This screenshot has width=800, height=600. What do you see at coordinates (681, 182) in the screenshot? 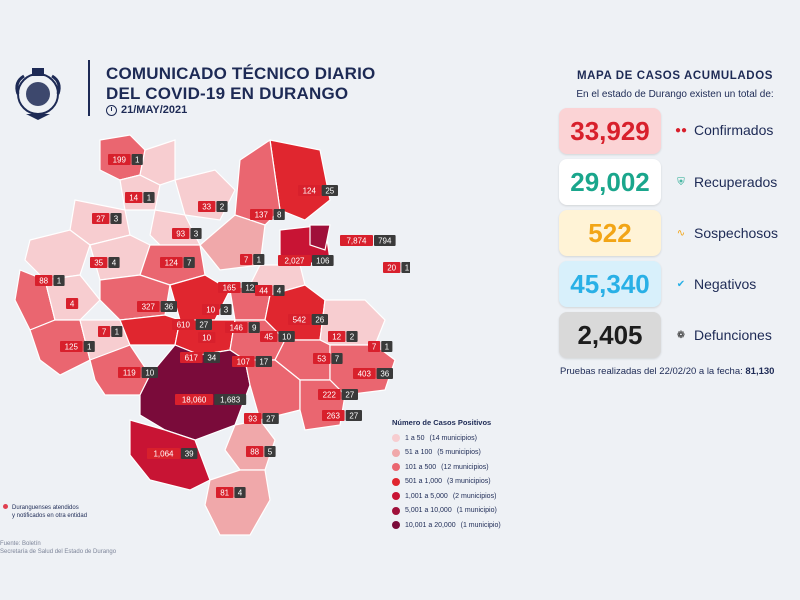
I see `shield-check-icon: ⛨` at bounding box center [681, 182].